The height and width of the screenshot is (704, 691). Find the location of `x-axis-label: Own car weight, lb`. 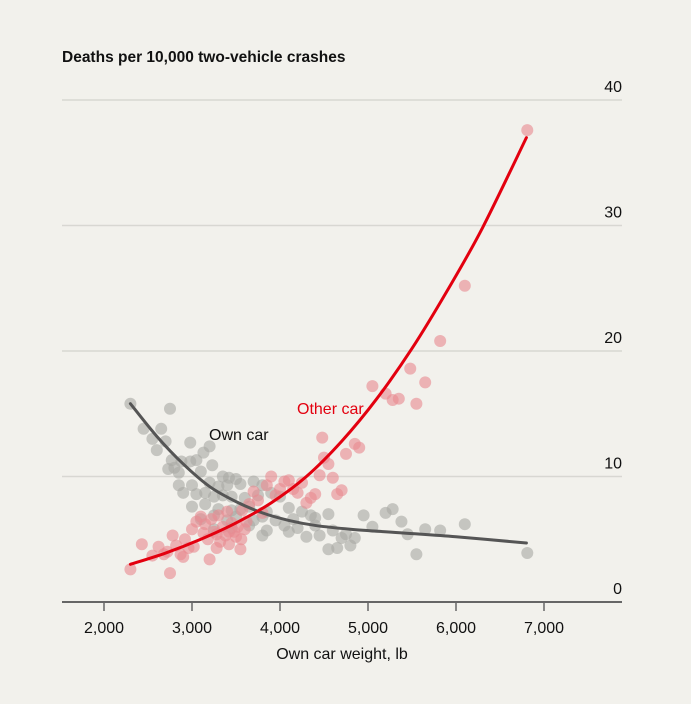

x-axis-label: Own car weight, lb is located at coordinates (342, 654).